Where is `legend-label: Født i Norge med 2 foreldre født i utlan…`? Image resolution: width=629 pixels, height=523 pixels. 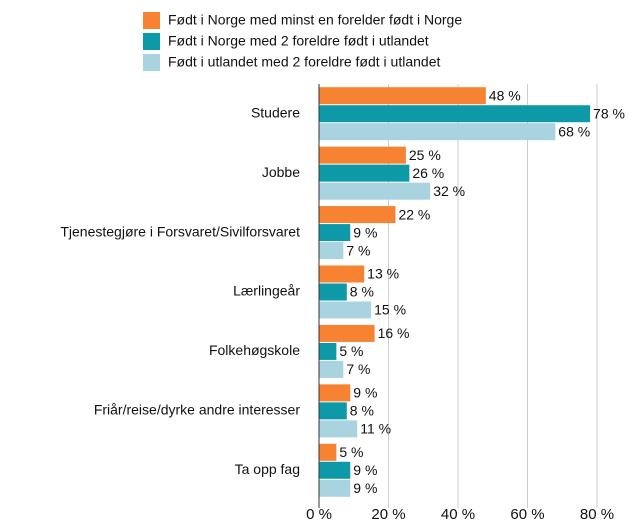
legend-label: Født i Norge med 2 foreldre født i utlan… is located at coordinates (298, 41).